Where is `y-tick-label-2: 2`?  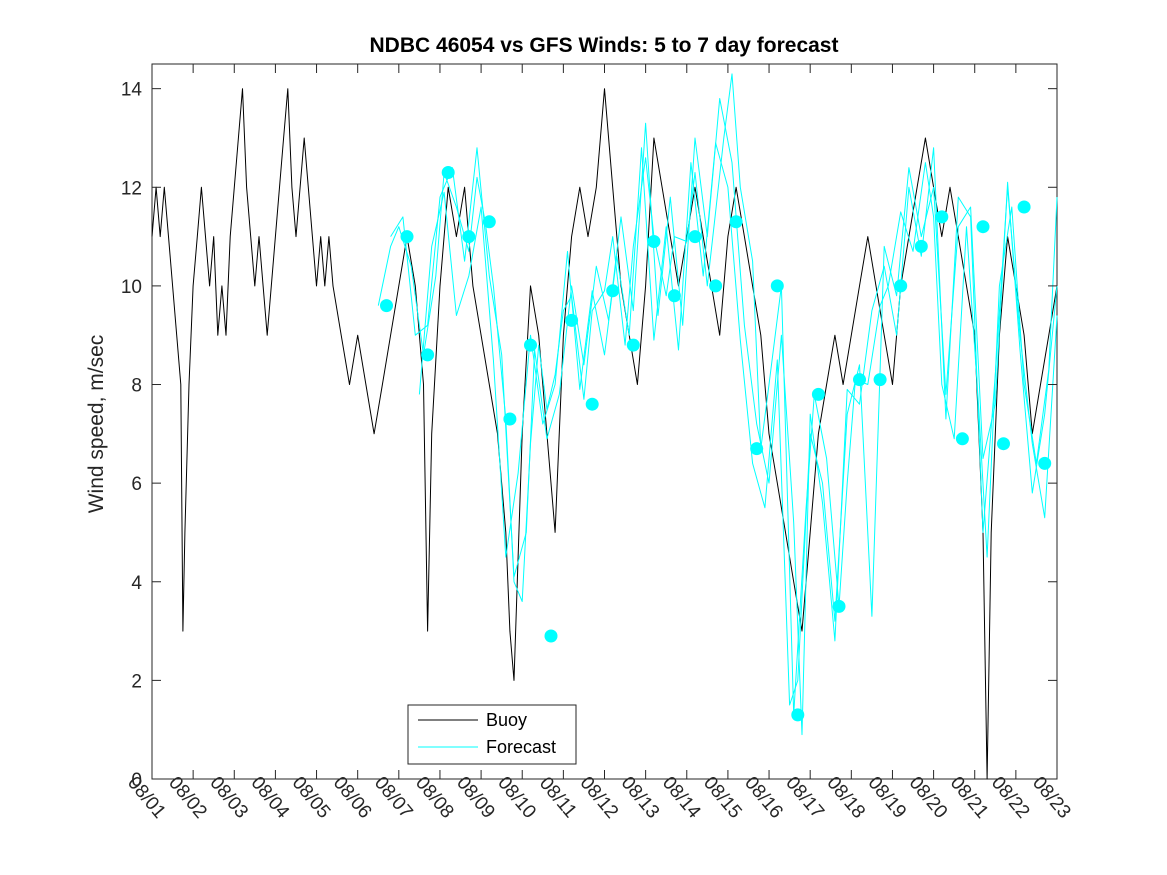 y-tick-label-2: 2 is located at coordinates (136, 681).